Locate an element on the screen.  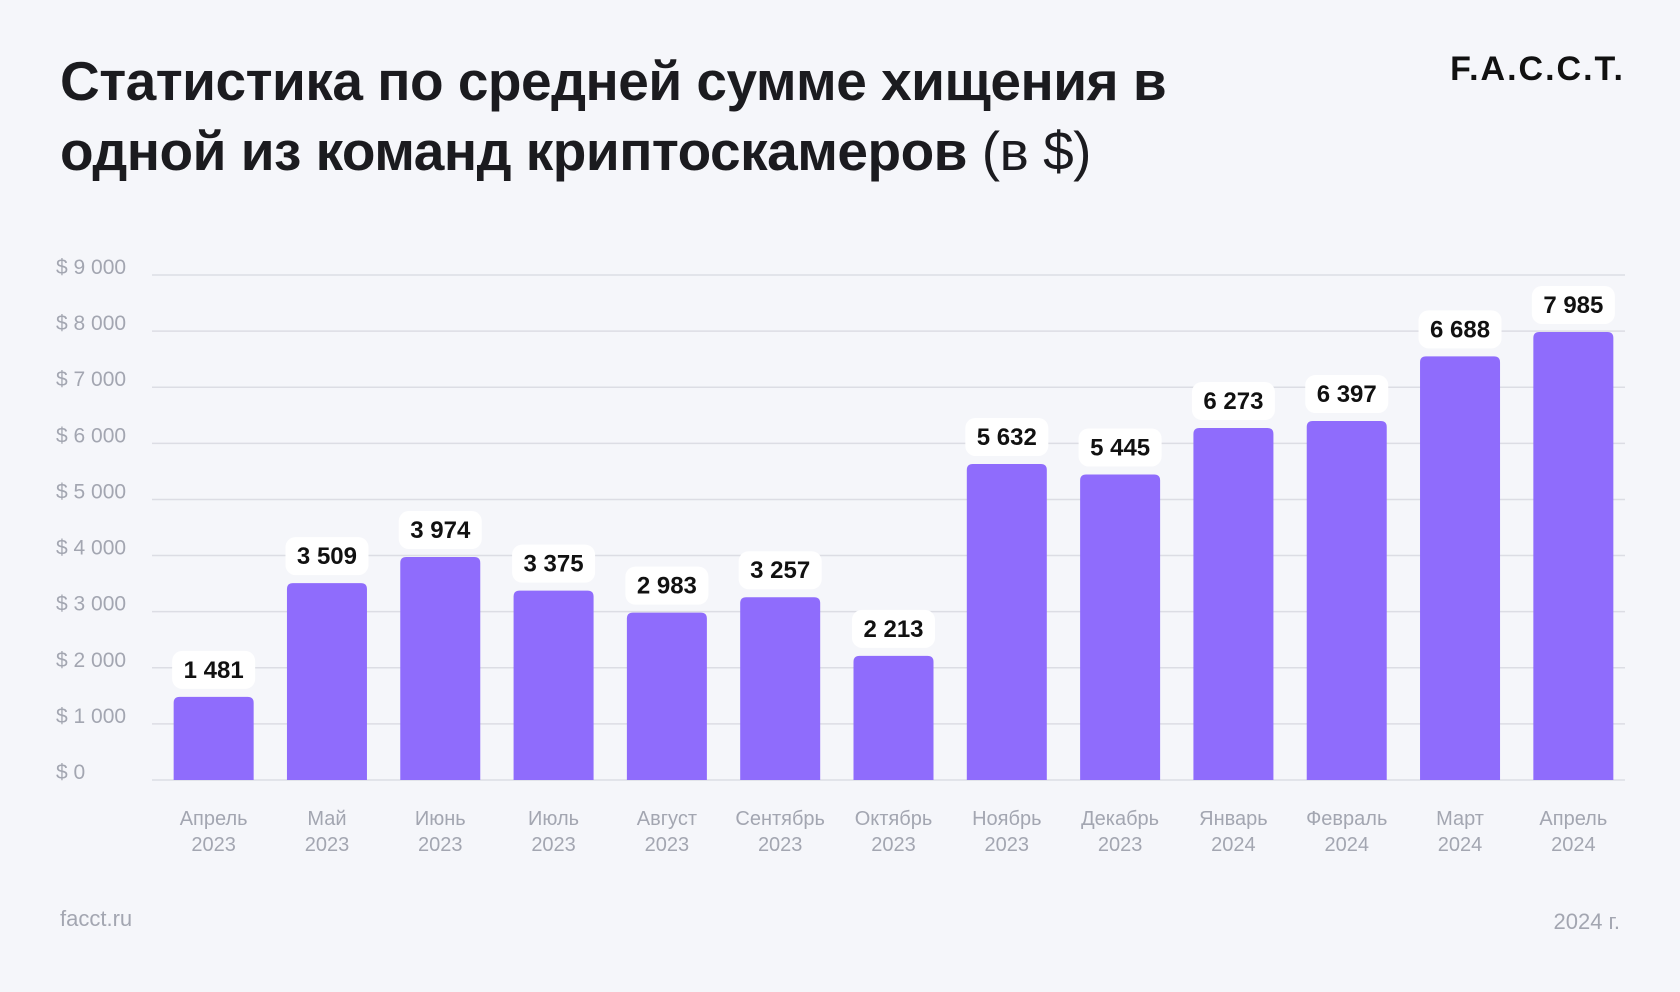
y-tick-label: $ 6 000 is located at coordinates (91, 435).